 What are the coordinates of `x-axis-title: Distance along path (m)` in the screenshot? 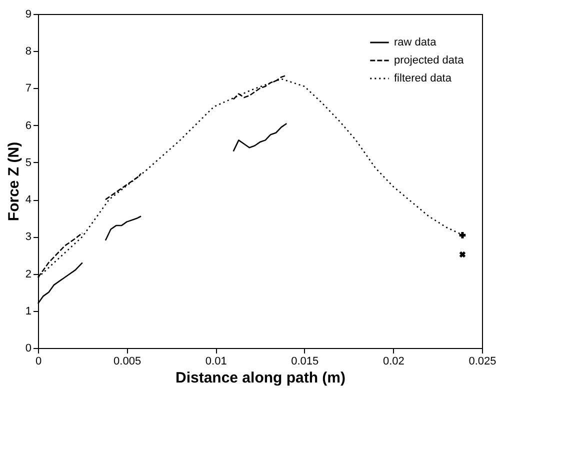 It's located at (260, 378).